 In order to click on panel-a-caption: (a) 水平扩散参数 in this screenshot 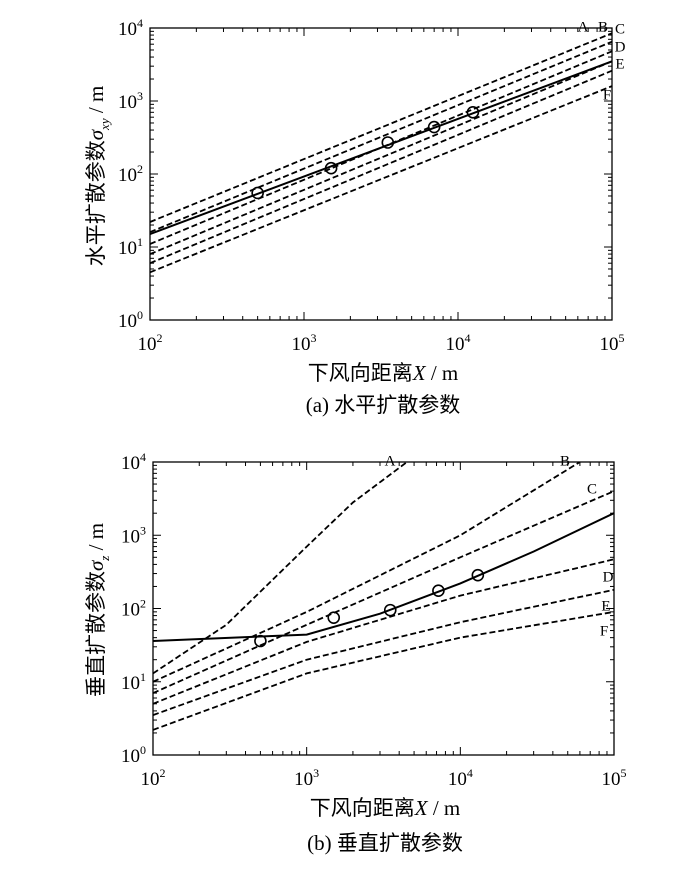, I will do `click(383, 405)`.